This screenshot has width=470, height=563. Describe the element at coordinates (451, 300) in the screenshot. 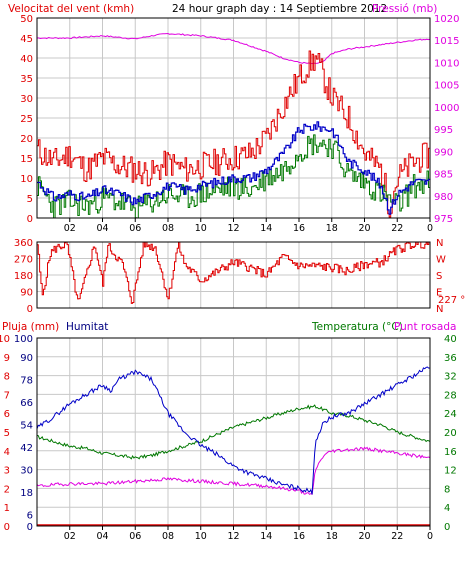

I see `direction-readout: 227 °` at that location.